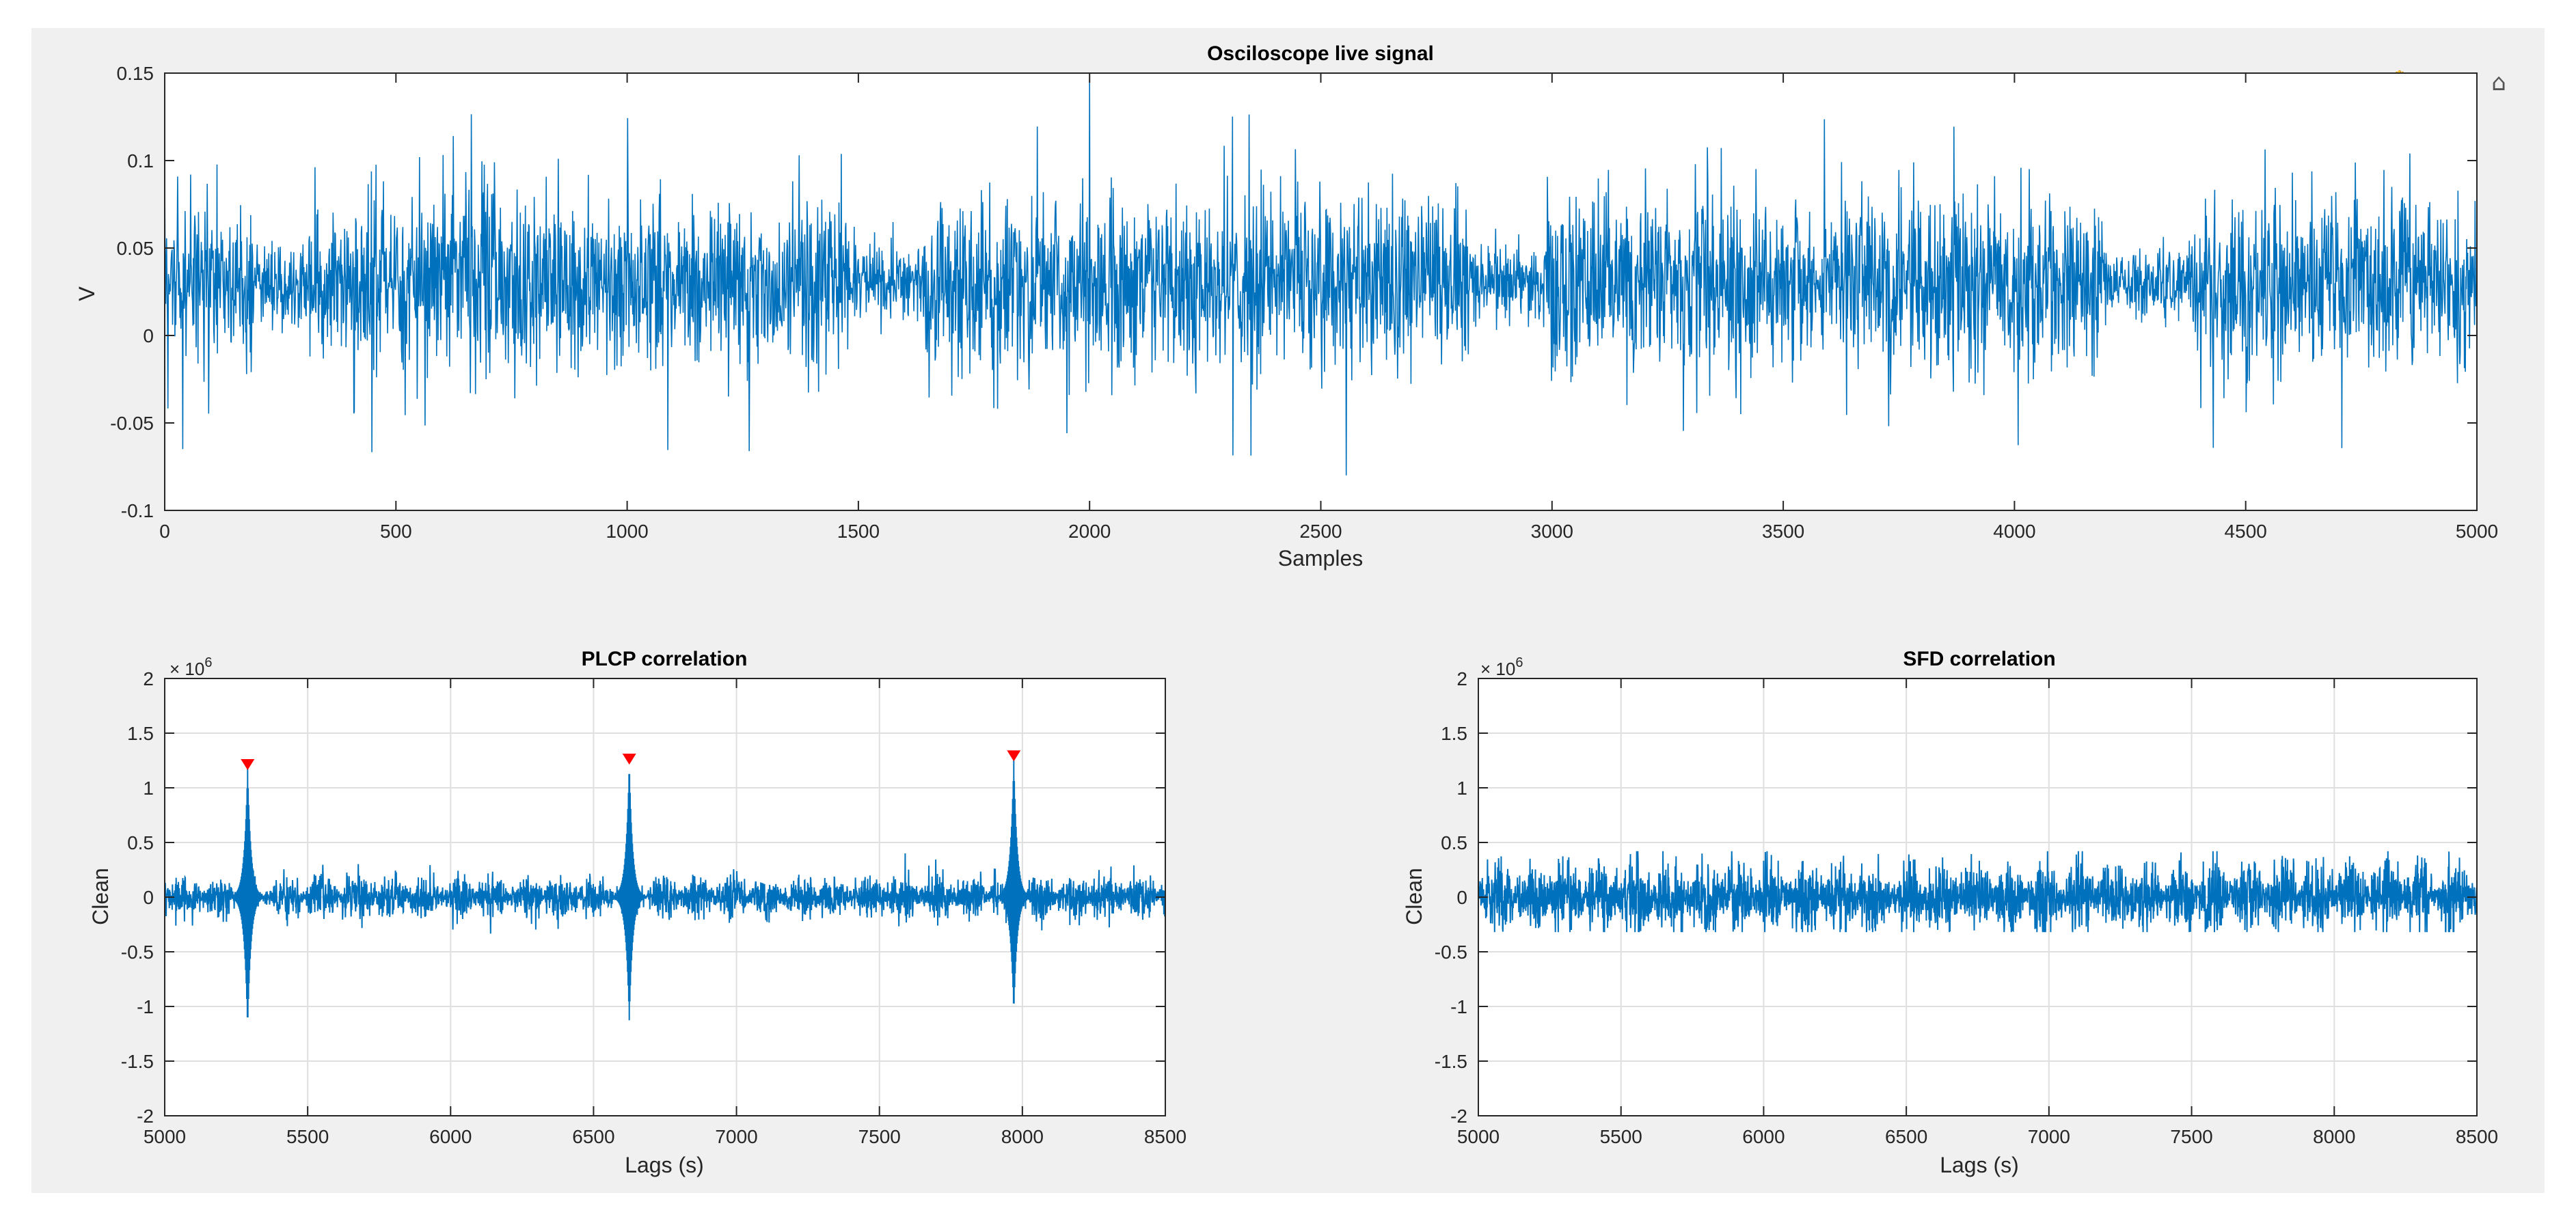  What do you see at coordinates (1454, 733) in the screenshot?
I see `sfd-ytick-label: 1.5` at bounding box center [1454, 733].